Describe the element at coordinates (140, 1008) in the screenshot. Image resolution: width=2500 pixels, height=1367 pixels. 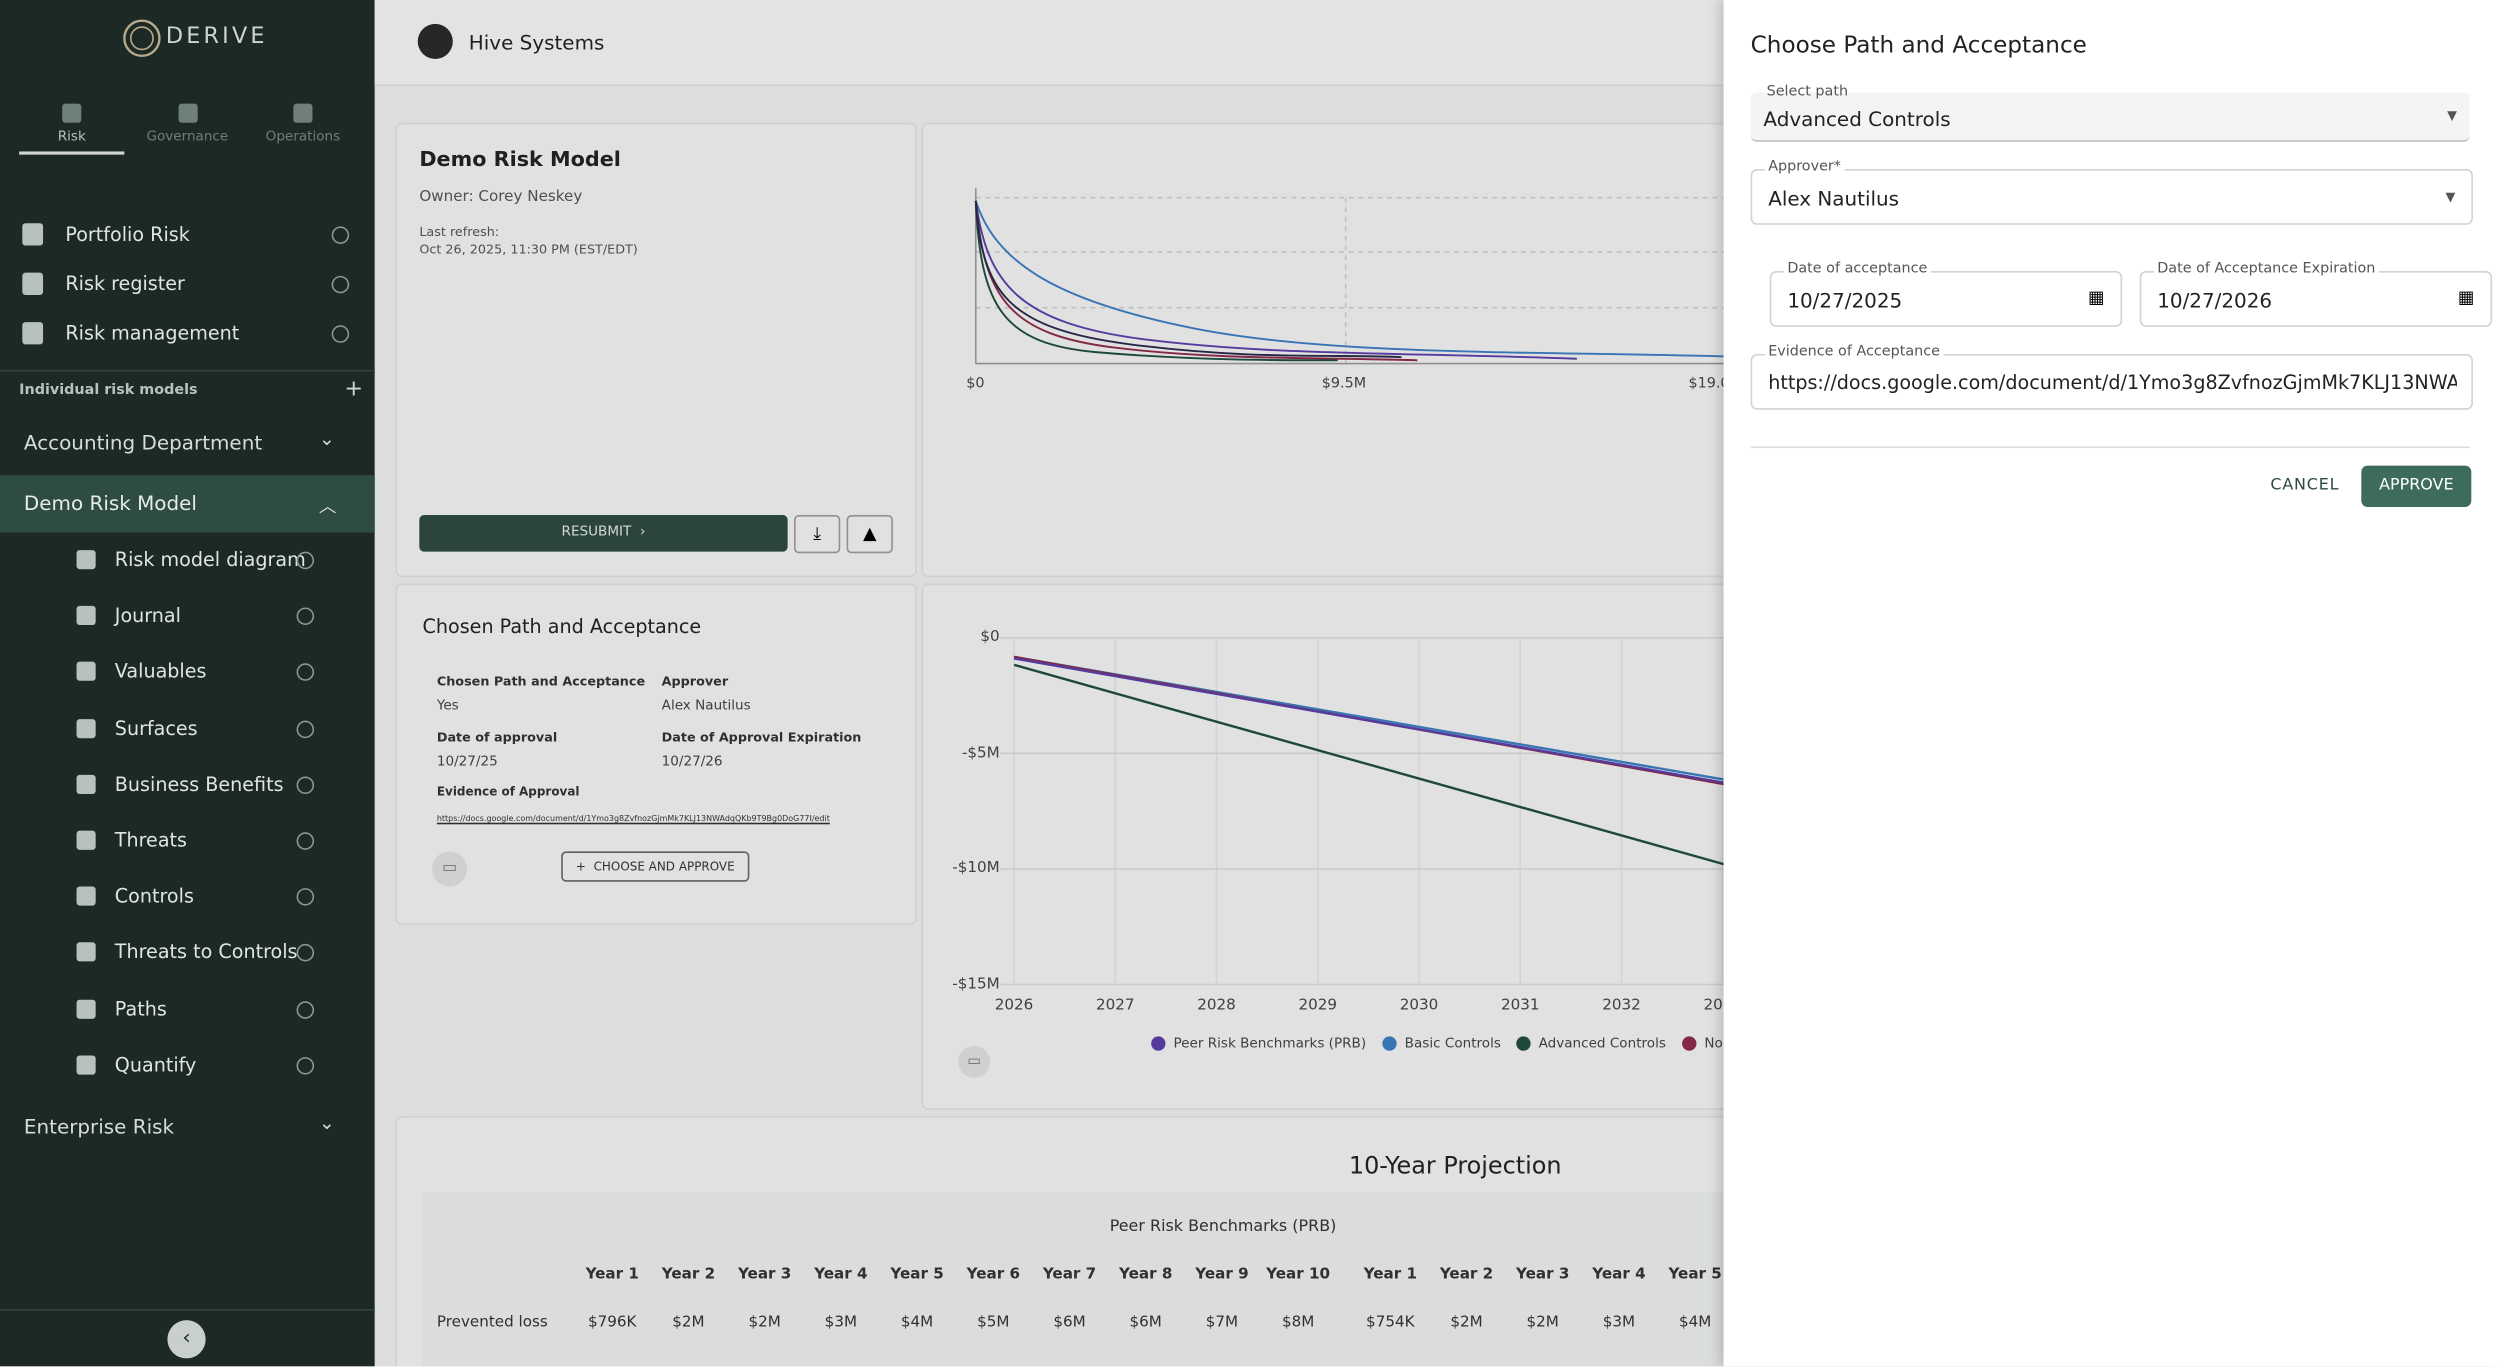
I see `nav-item: Paths` at that location.